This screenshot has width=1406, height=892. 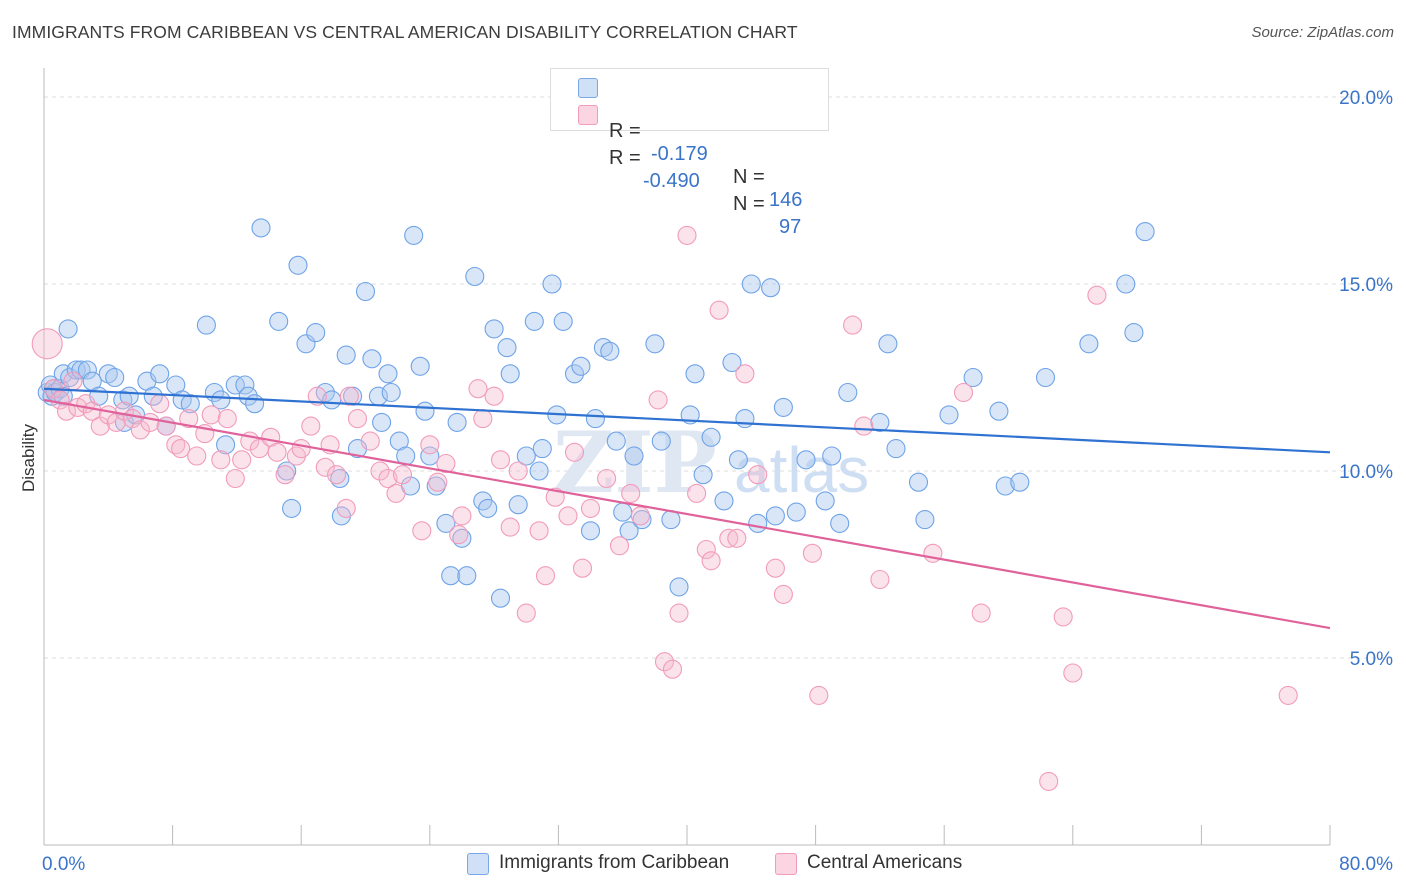 What do you see at coordinates (588, 88) in the screenshot?
I see `stats-swatch-caribbean` at bounding box center [588, 88].